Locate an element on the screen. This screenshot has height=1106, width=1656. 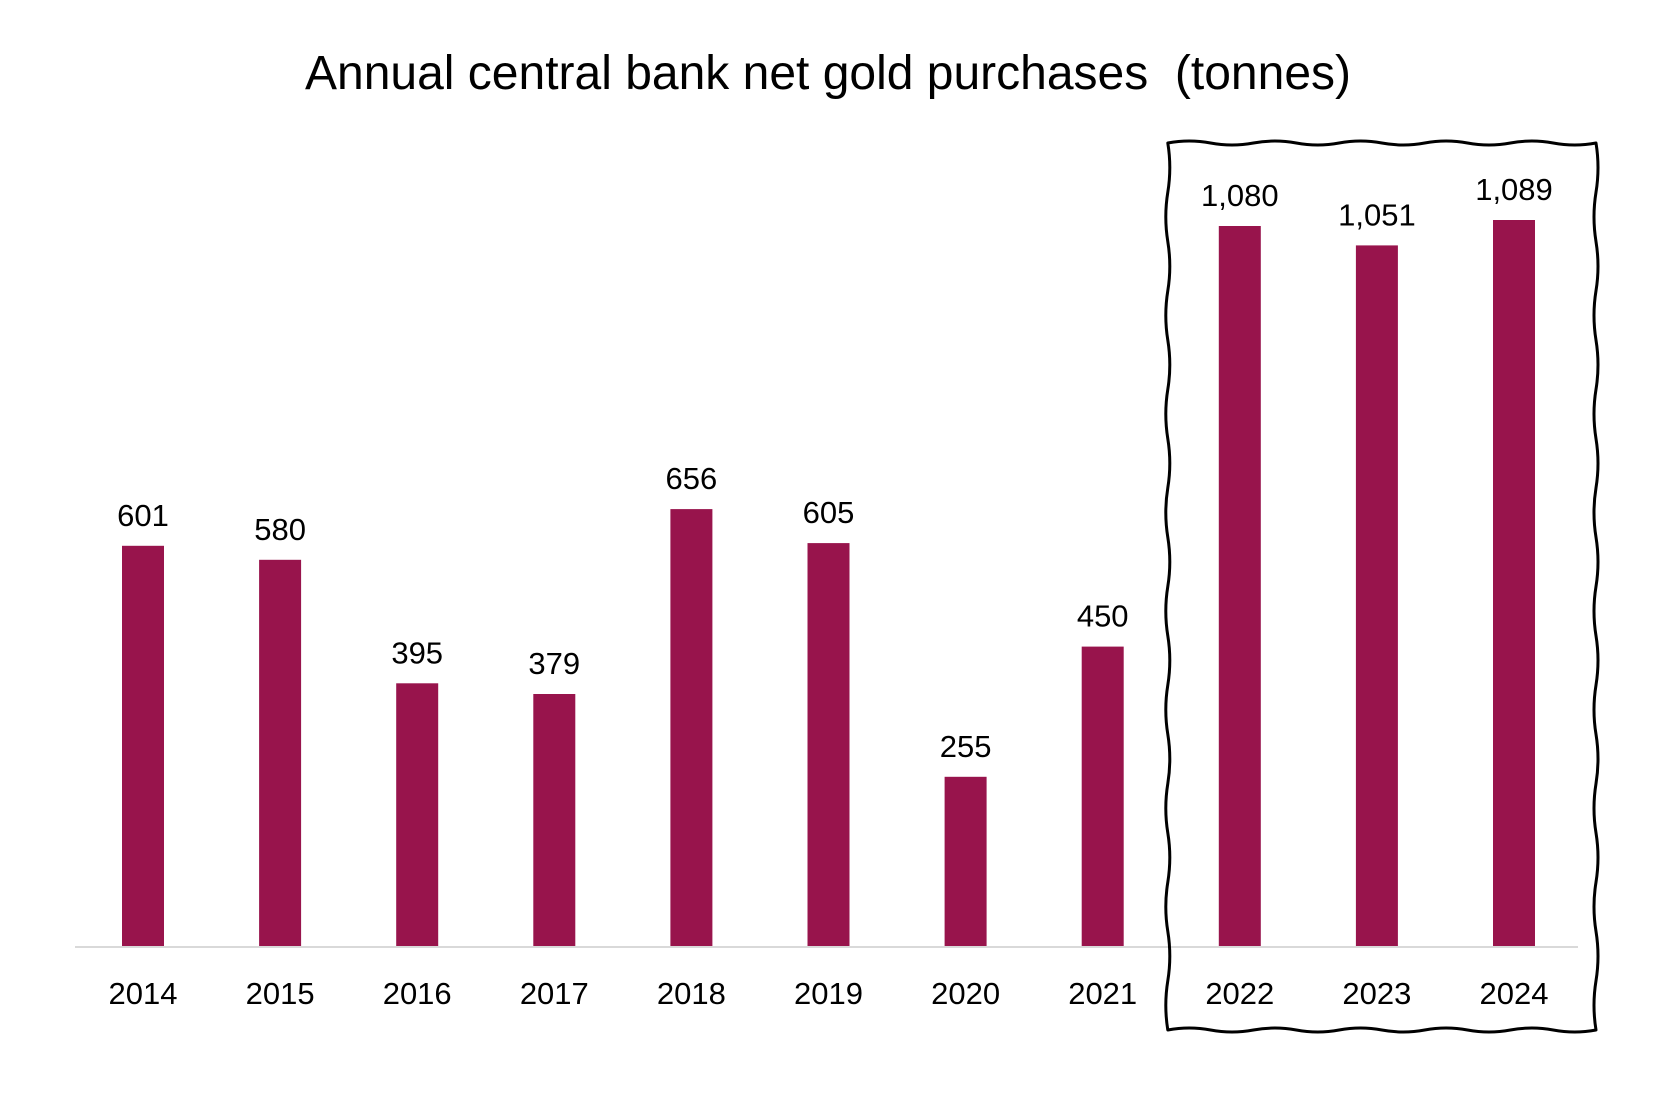
x-tick-label-2014: 2014 is located at coordinates (143, 993).